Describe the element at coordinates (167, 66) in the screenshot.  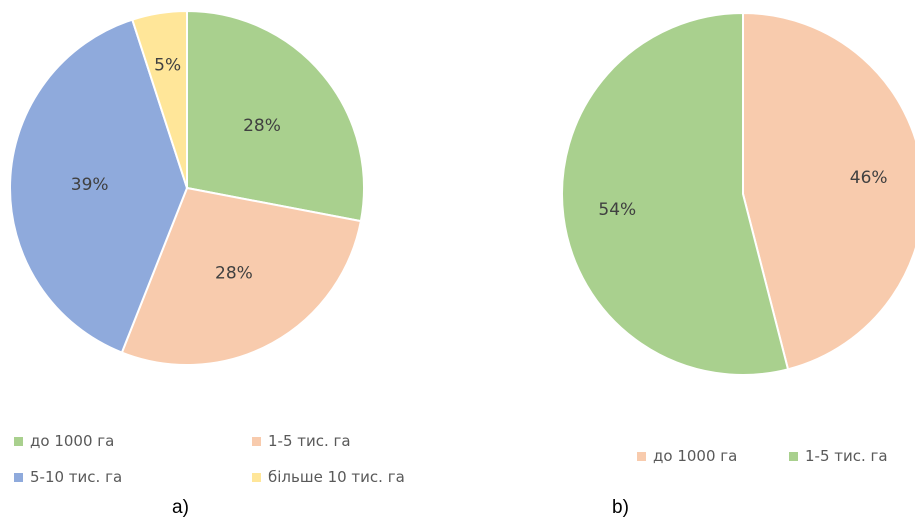
I see `pie-a-slice-label-3: 5%` at that location.